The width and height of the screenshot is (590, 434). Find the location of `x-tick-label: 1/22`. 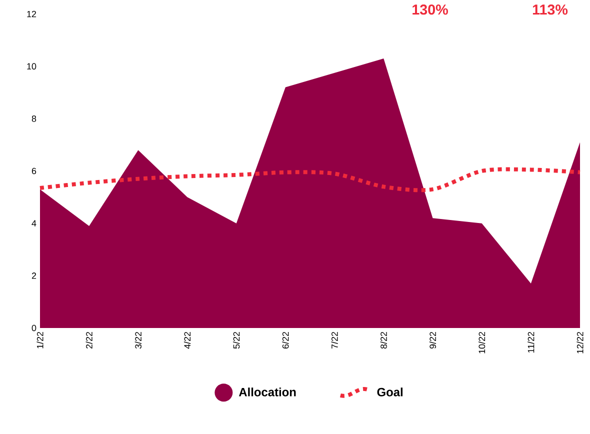

x-tick-label: 1/22 is located at coordinates (40, 340).